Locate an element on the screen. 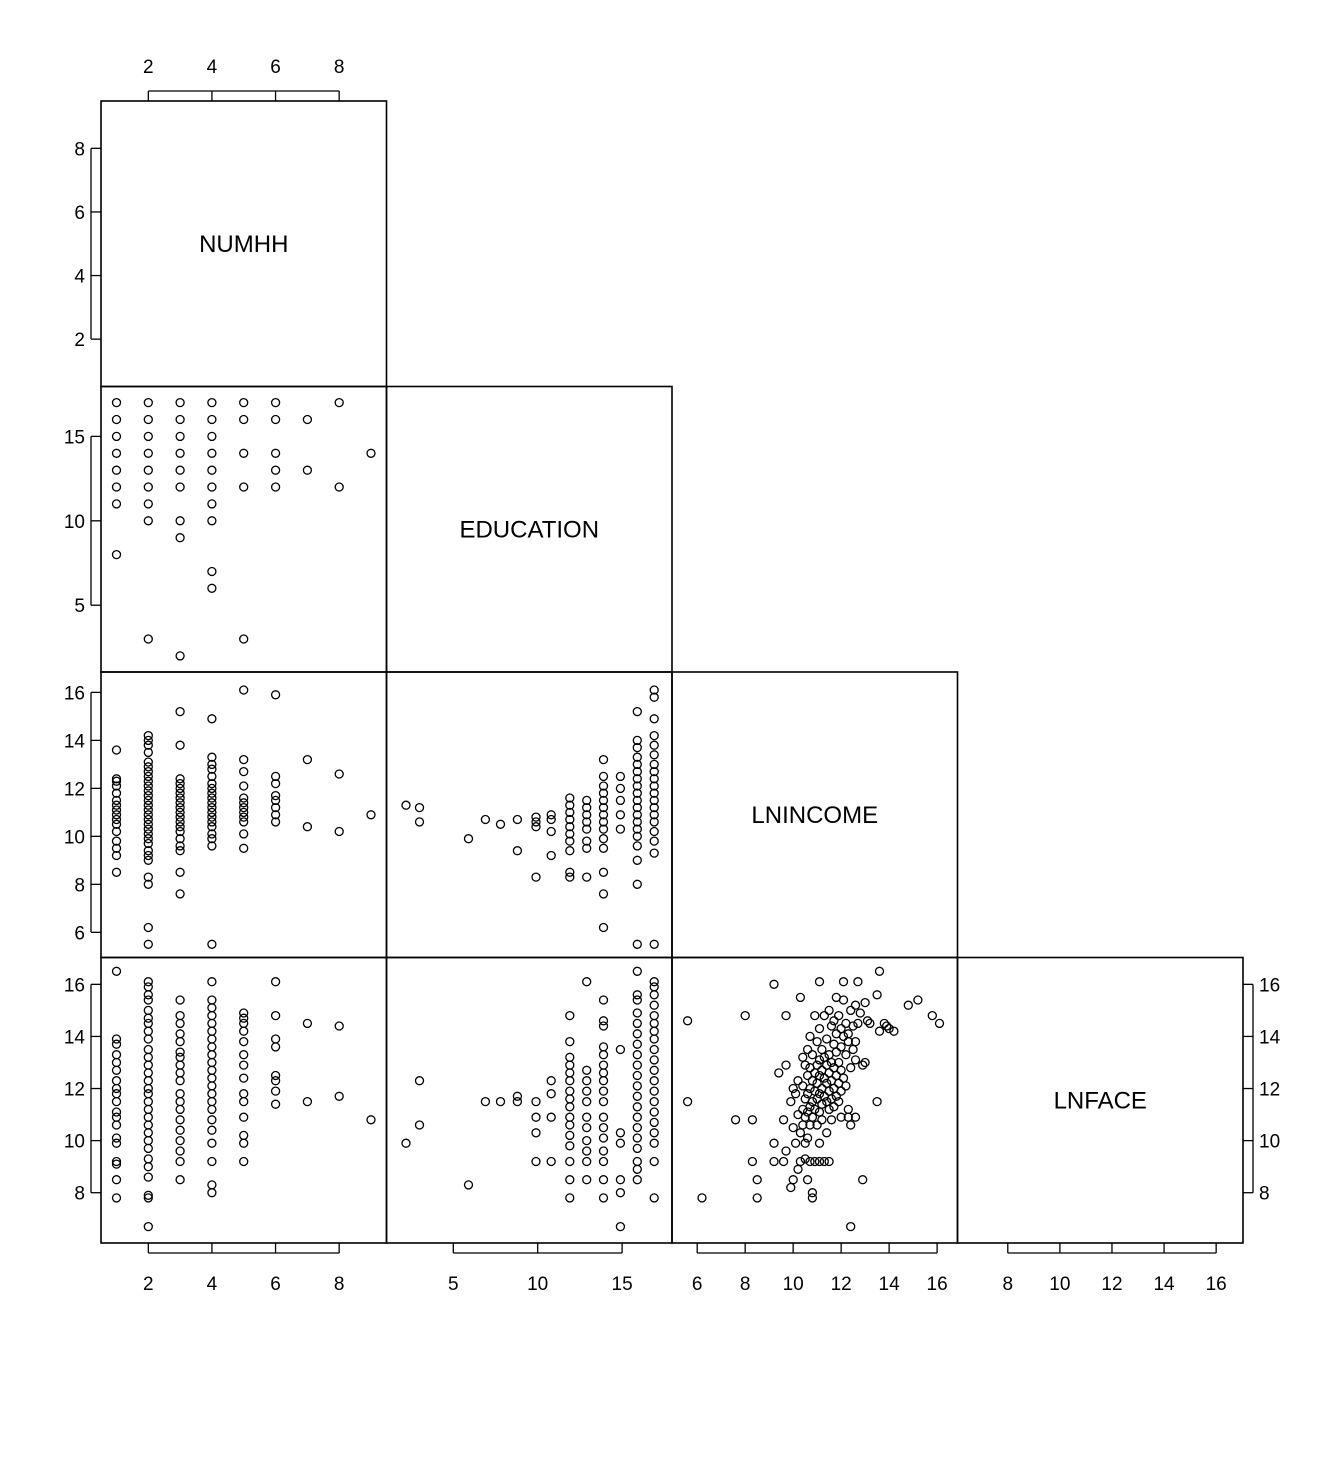  points-lnface-vs-numhh is located at coordinates (243, 1099).